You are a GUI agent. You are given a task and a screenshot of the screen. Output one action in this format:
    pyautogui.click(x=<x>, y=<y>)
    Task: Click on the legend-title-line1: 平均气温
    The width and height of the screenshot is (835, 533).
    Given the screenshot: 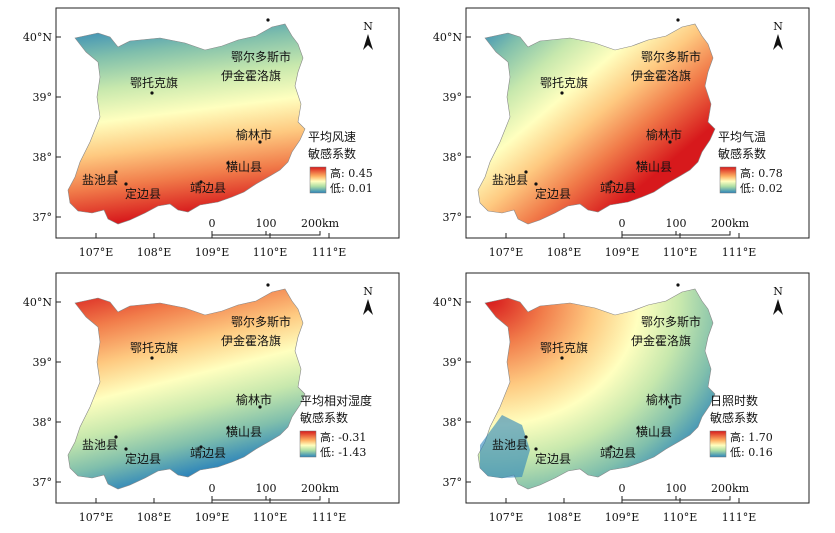 What is the action you would take?
    pyautogui.click(x=742, y=136)
    